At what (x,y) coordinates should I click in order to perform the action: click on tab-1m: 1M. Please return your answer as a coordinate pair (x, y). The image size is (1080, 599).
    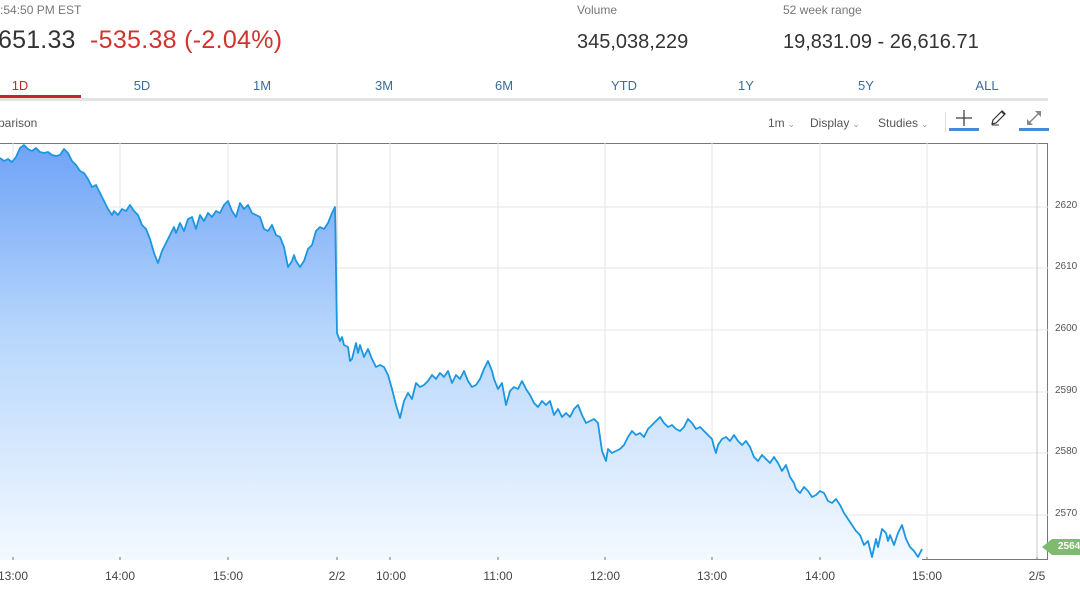
    Looking at the image, I should click on (262, 85).